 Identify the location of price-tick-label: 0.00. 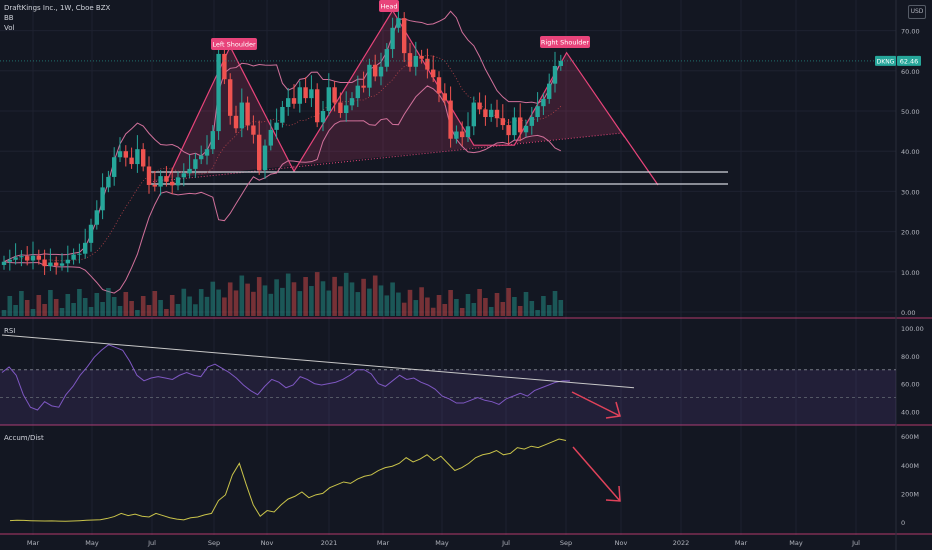
(908, 313).